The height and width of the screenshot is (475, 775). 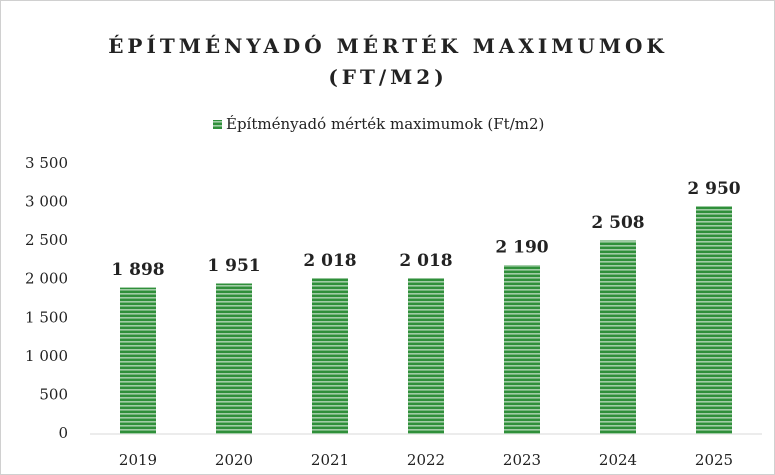 I want to click on x-tick-label: 2019, so click(x=138, y=460).